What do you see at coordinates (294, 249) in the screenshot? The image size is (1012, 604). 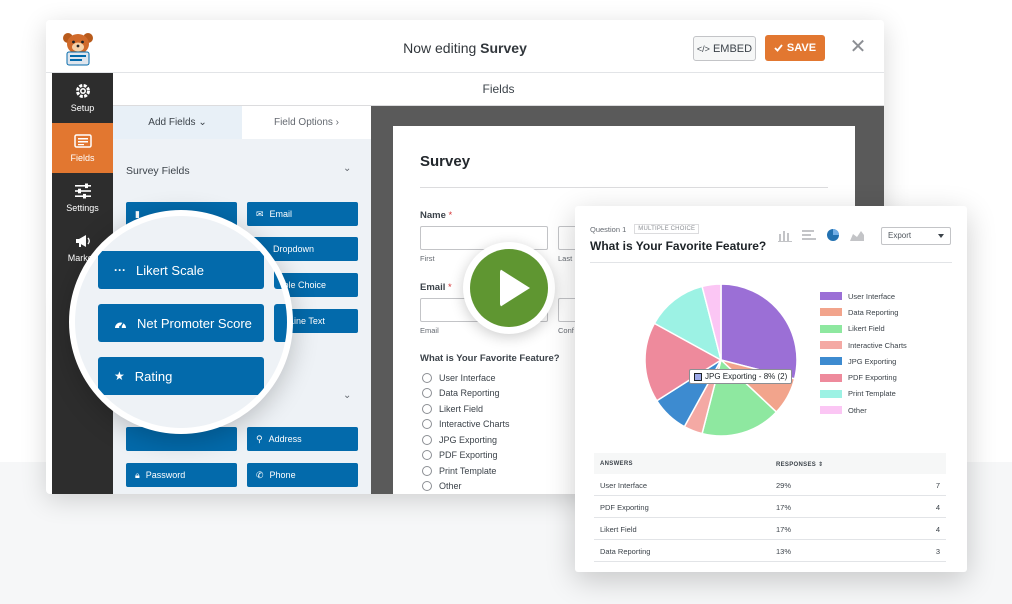 I see `field-label: Dropdown` at bounding box center [294, 249].